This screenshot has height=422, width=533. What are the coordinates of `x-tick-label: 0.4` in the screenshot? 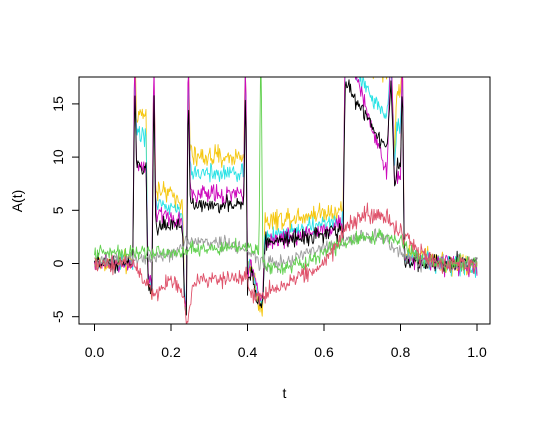 It's located at (248, 352).